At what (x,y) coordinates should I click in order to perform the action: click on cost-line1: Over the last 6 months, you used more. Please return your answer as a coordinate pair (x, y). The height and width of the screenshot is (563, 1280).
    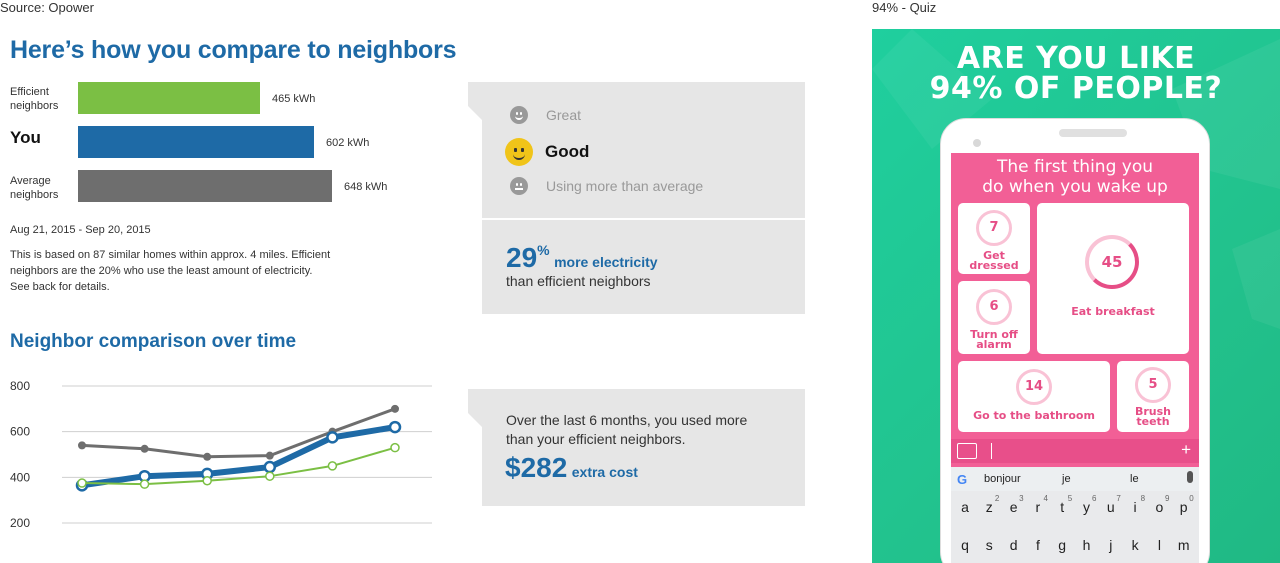
    Looking at the image, I should click on (627, 420).